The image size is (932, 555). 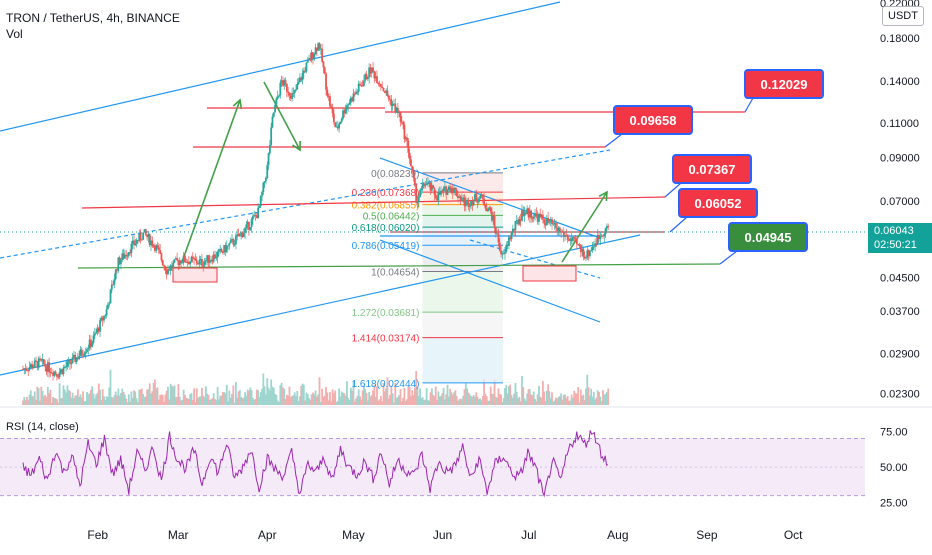 What do you see at coordinates (894, 504) in the screenshot?
I see `rsi-tick-label: 25.00` at bounding box center [894, 504].